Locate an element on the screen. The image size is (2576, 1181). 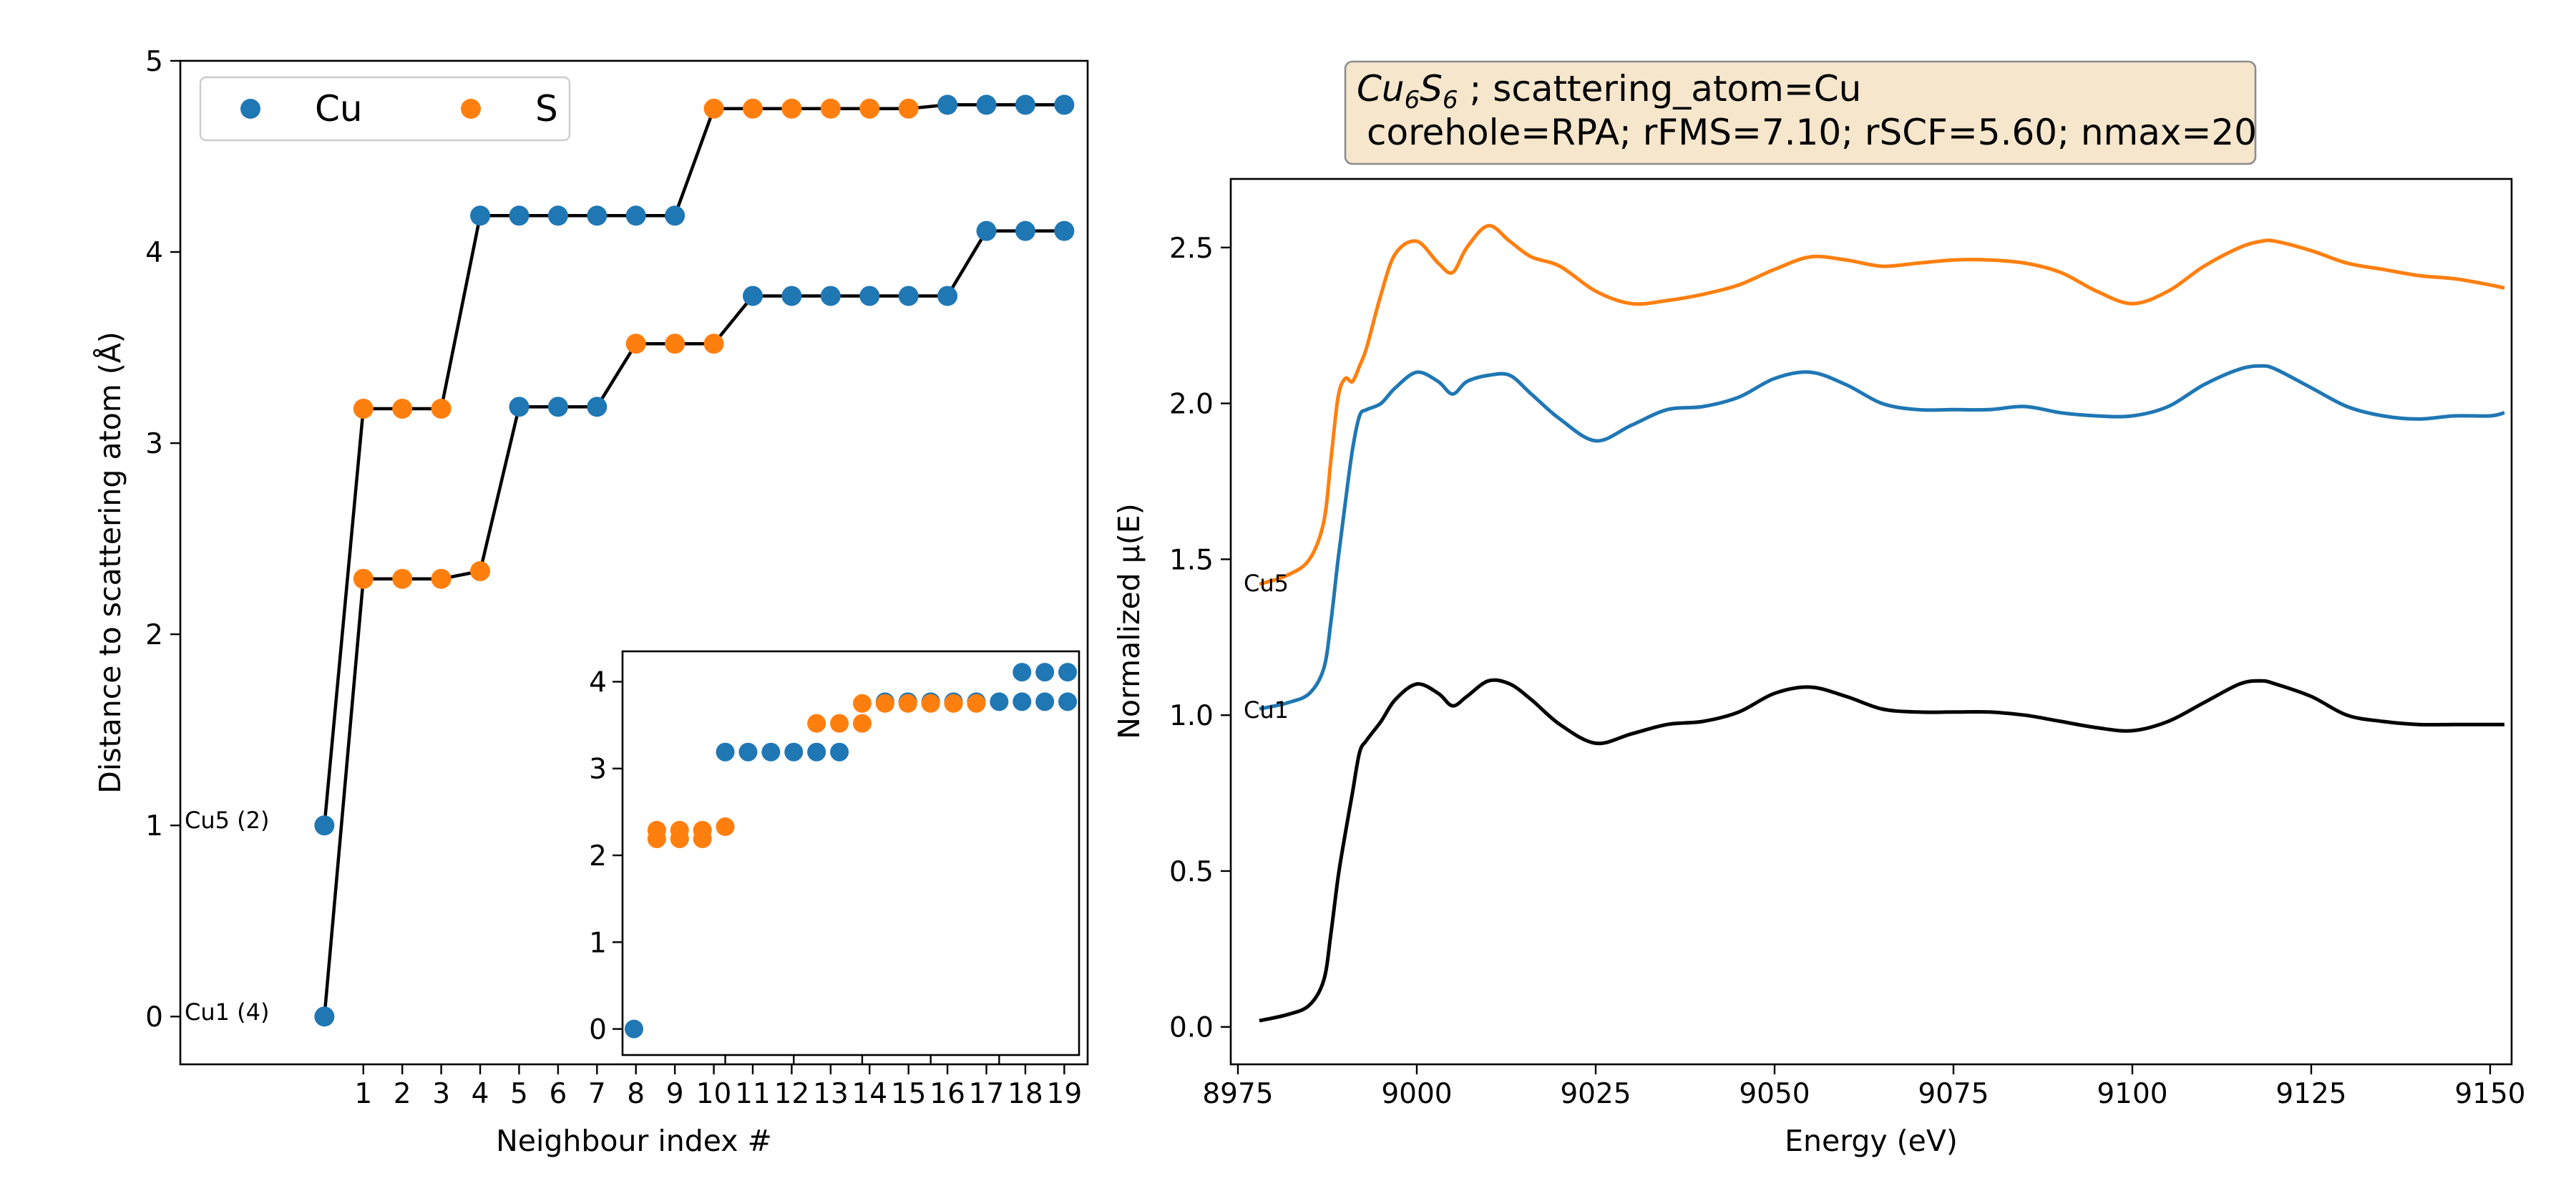
title-formula-a: Cu is located at coordinates (1381, 89).